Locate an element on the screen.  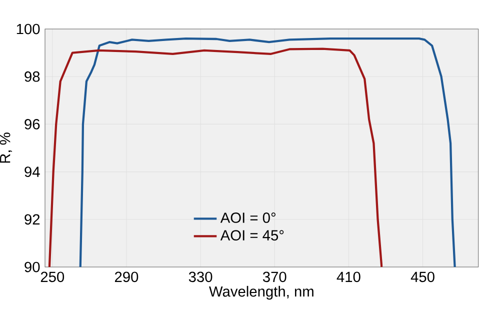
y-tick-label: 94 is located at coordinates (32, 171).